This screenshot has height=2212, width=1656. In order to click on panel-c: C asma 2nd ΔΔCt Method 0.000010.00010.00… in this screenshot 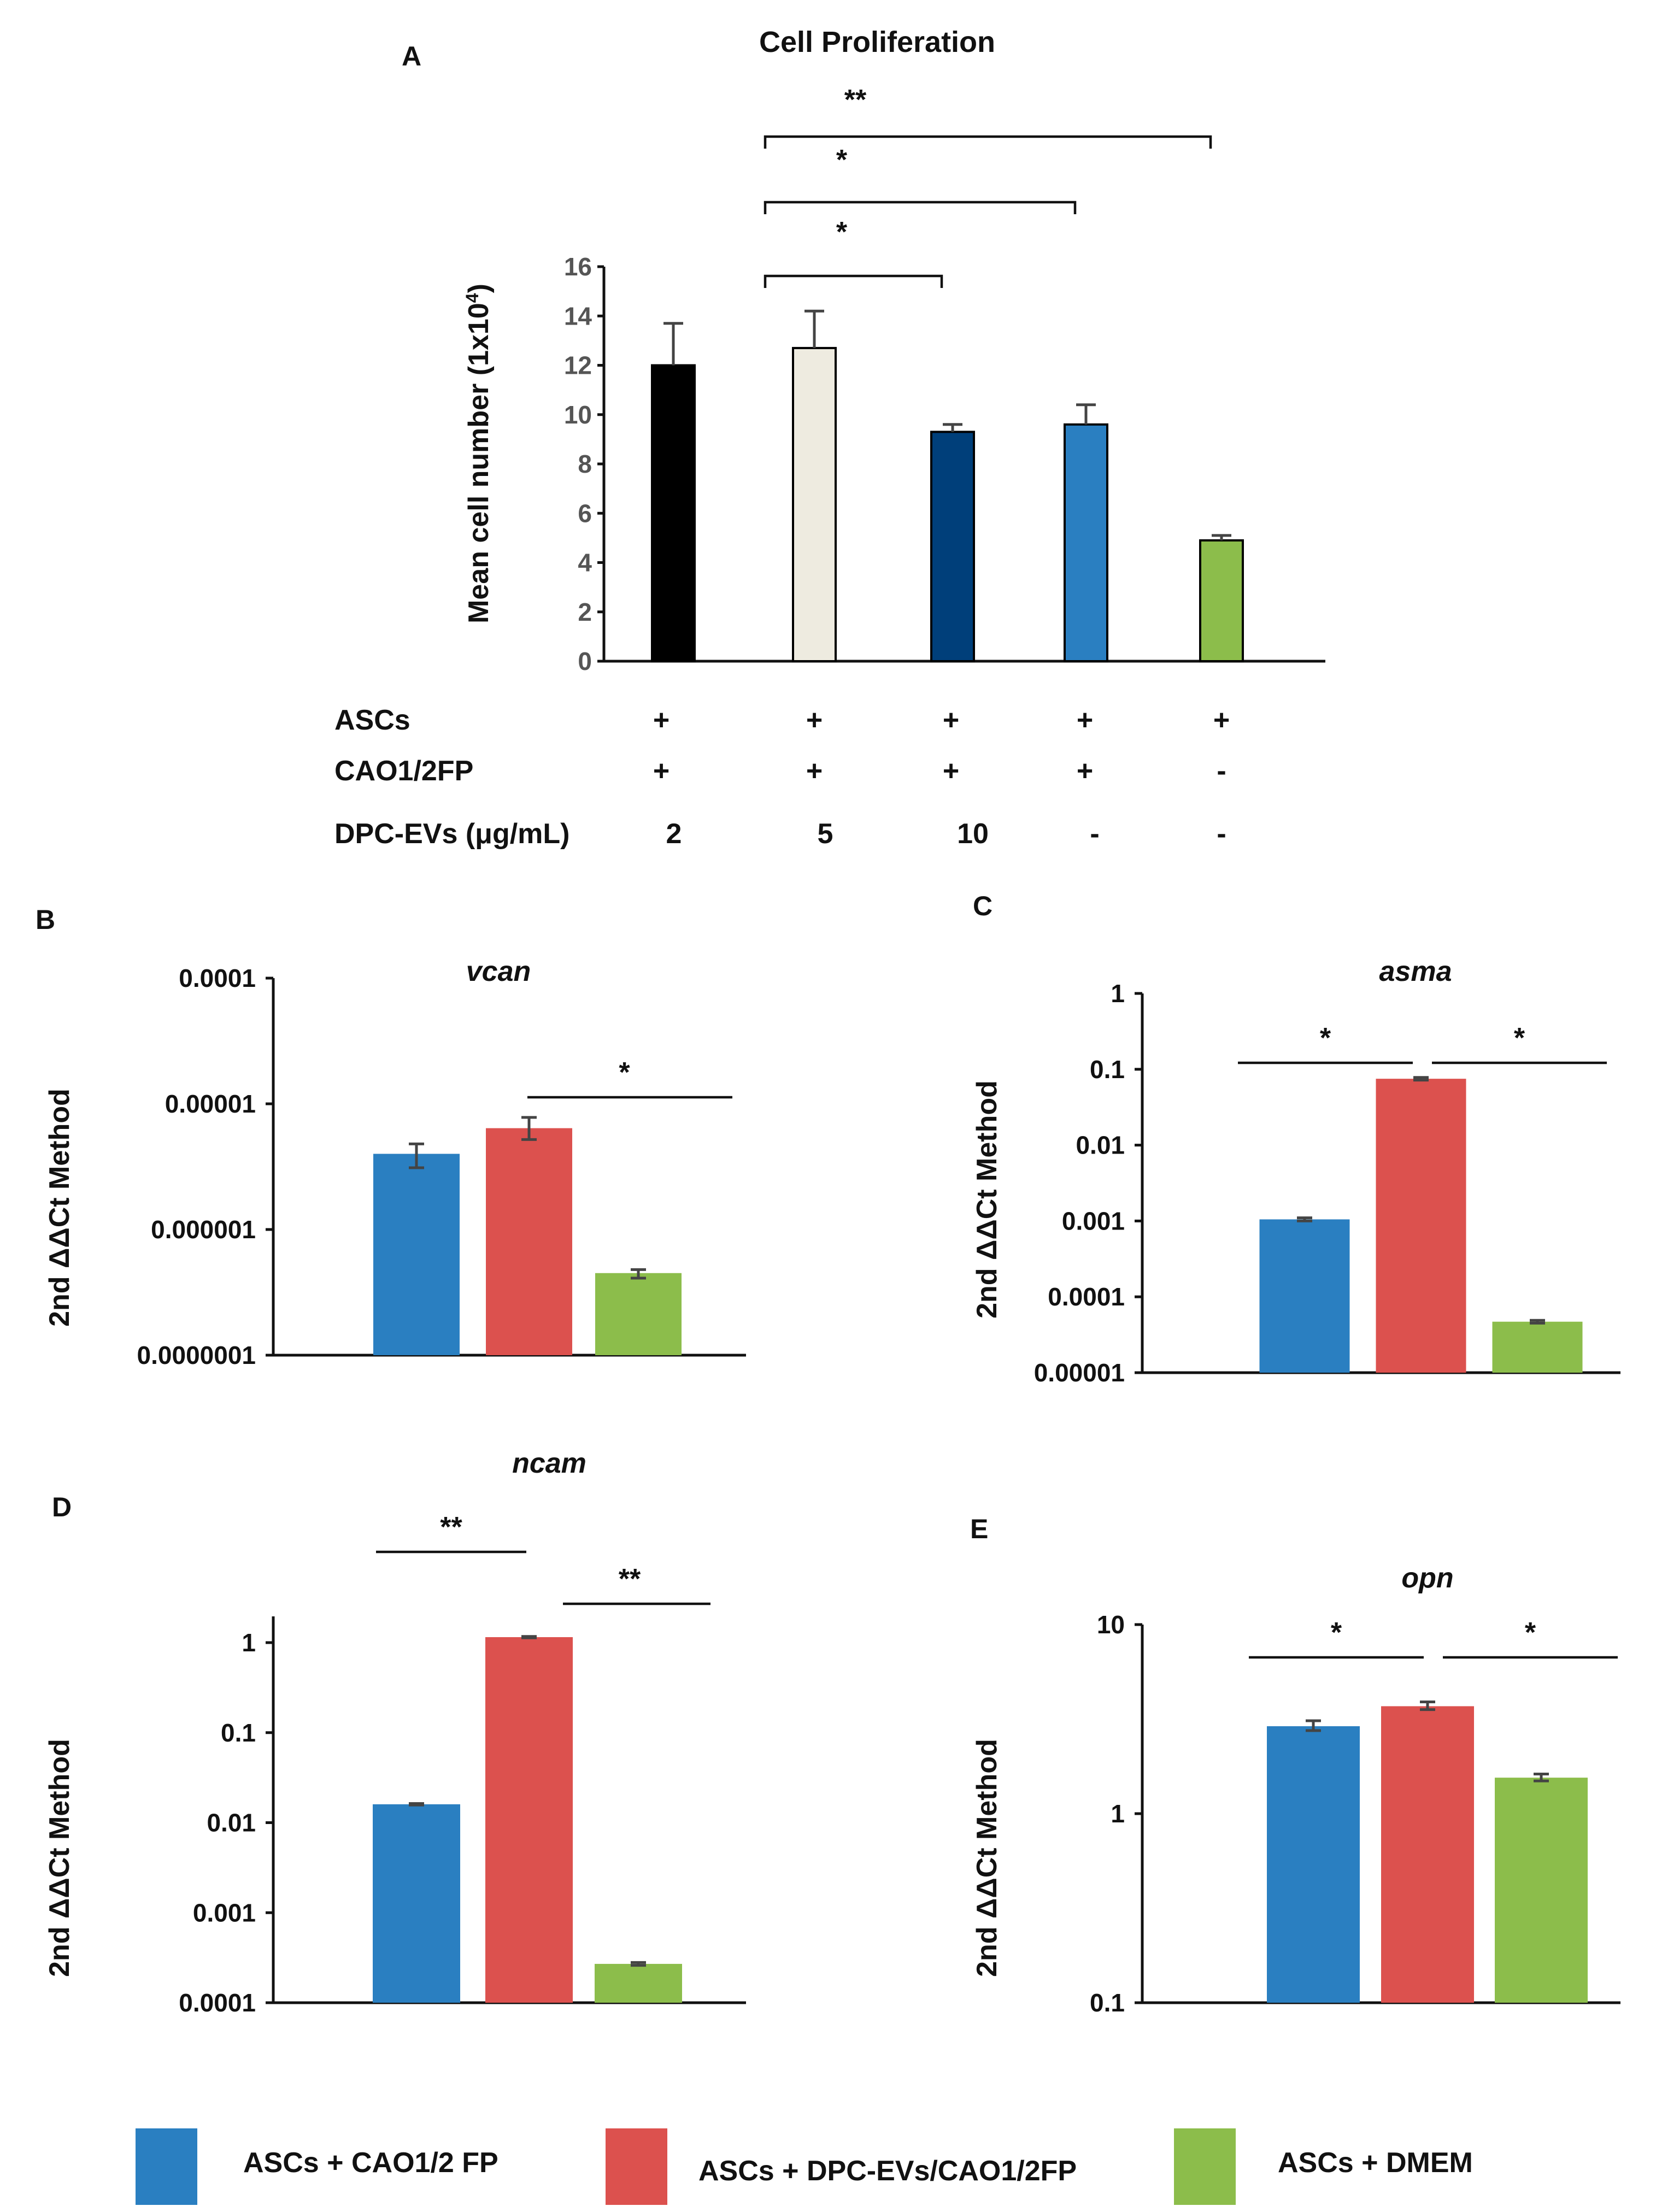, I will do `click(1295, 1139)`.